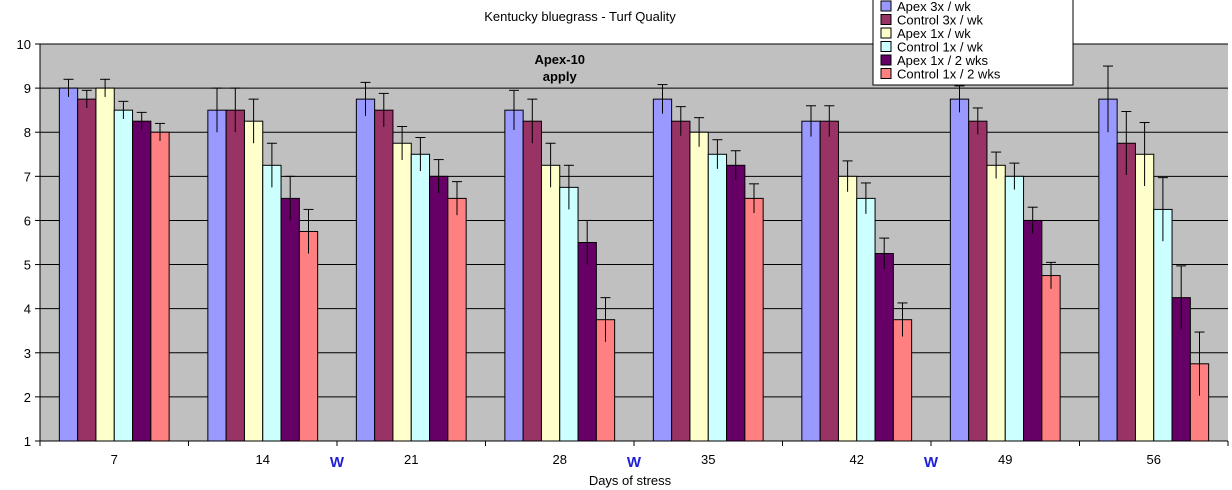 The height and width of the screenshot is (490, 1232). I want to click on legend-box, so click(973, 43).